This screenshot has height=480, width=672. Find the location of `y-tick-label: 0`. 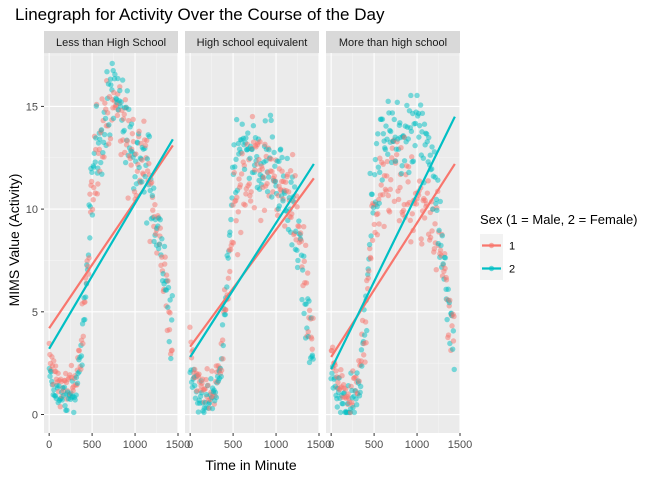

y-tick-label: 0 is located at coordinates (35, 416).